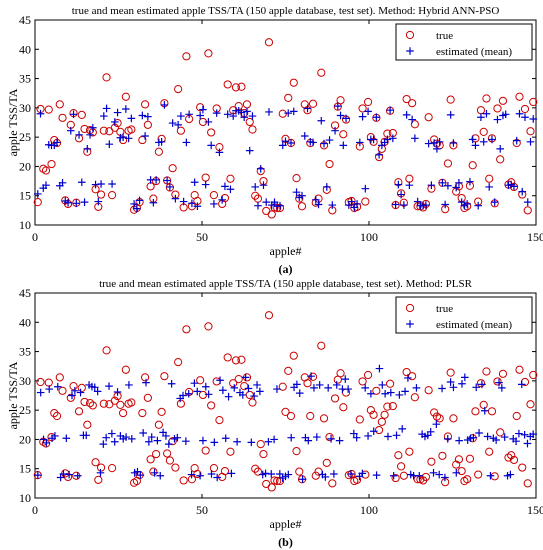  Describe the element at coordinates (25, 108) in the screenshot. I see `y-tick-label: 30` at that location.